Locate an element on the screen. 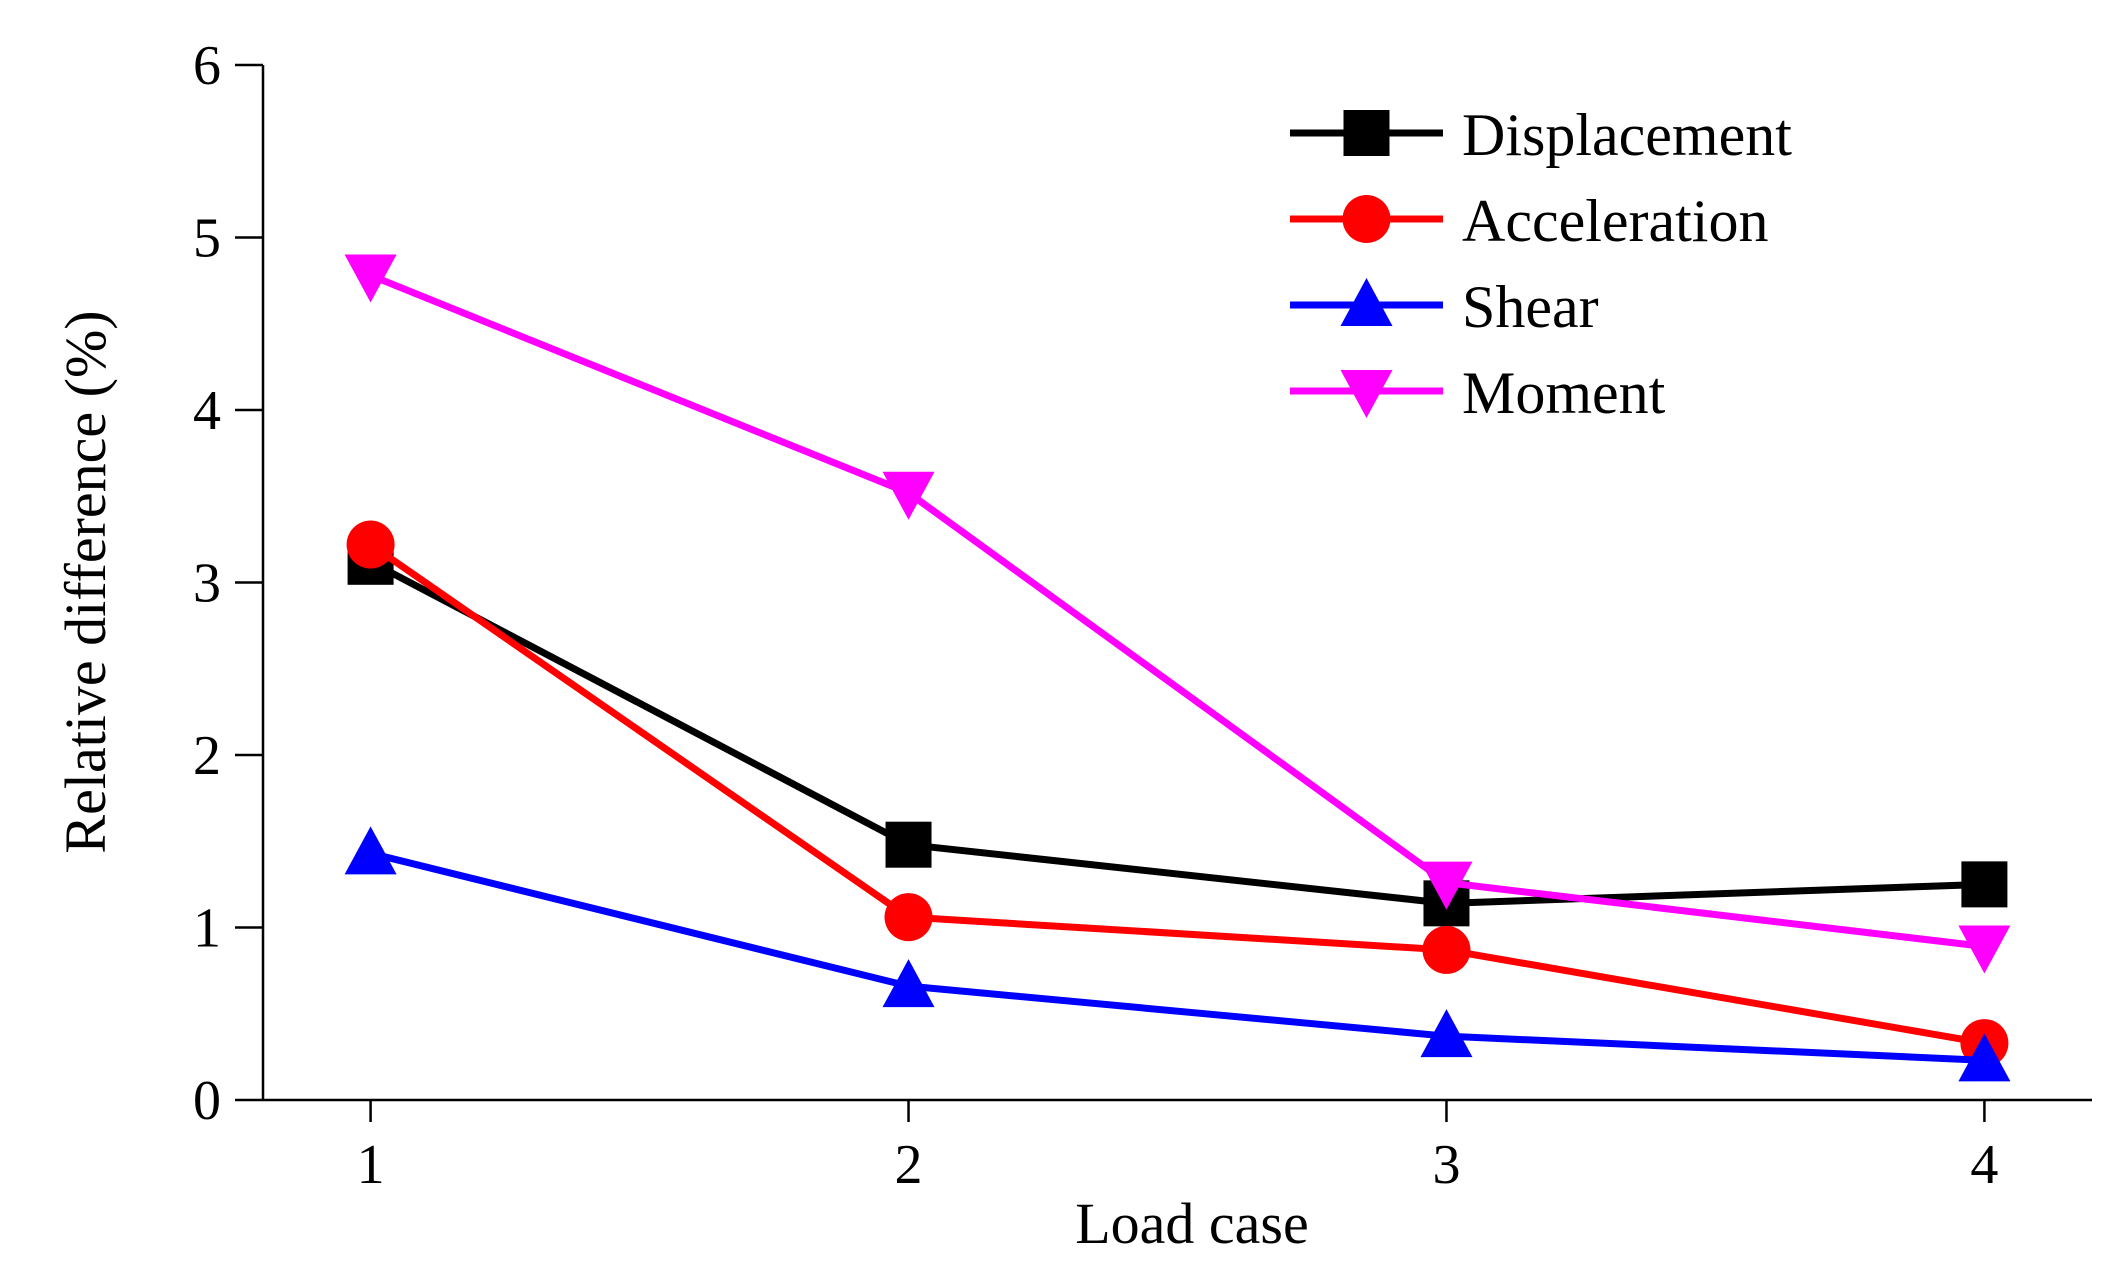 The width and height of the screenshot is (2121, 1279). y-tick-label: 6 is located at coordinates (207, 66).